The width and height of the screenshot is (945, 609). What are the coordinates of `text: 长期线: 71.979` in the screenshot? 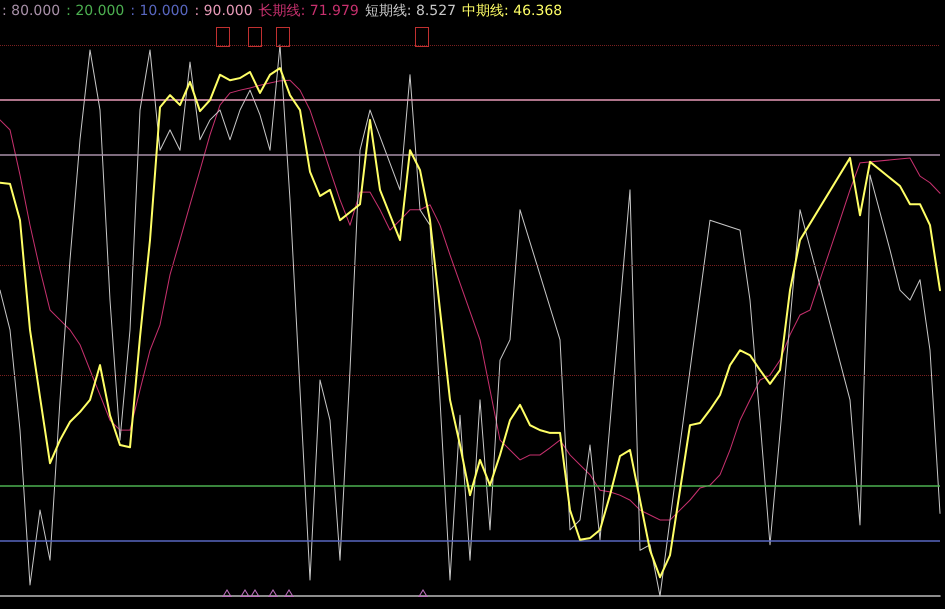 It's located at (308, 11).